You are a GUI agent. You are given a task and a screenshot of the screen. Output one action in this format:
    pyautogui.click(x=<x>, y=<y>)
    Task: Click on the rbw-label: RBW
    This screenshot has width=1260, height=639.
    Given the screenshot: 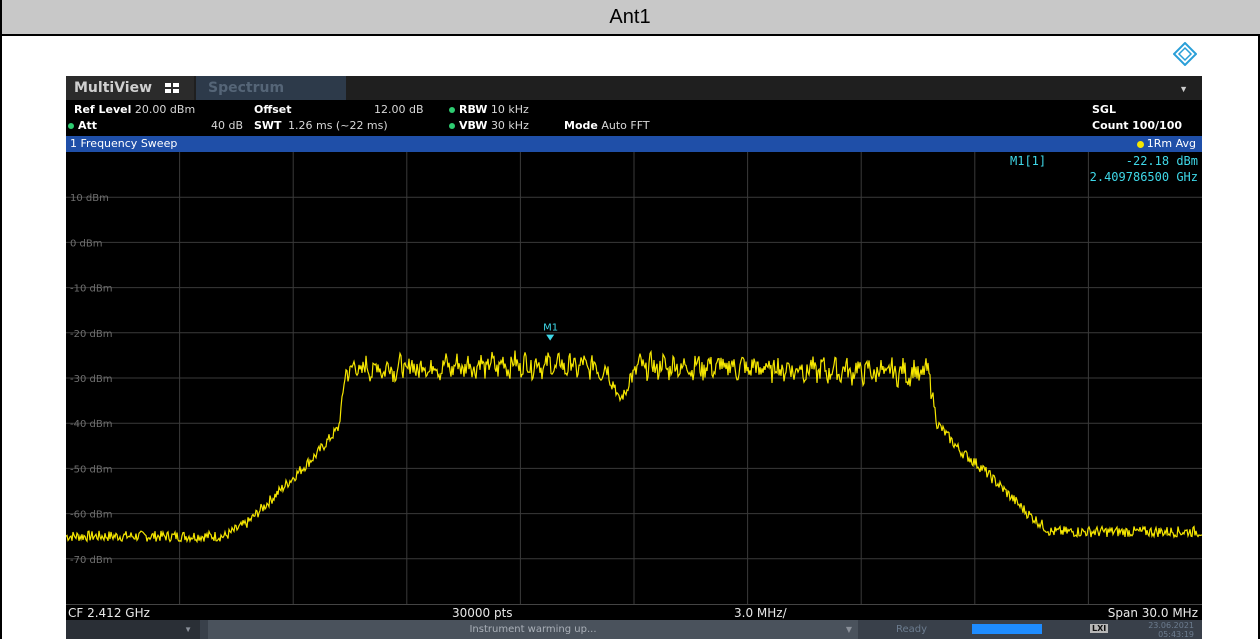 What is the action you would take?
    pyautogui.click(x=473, y=109)
    